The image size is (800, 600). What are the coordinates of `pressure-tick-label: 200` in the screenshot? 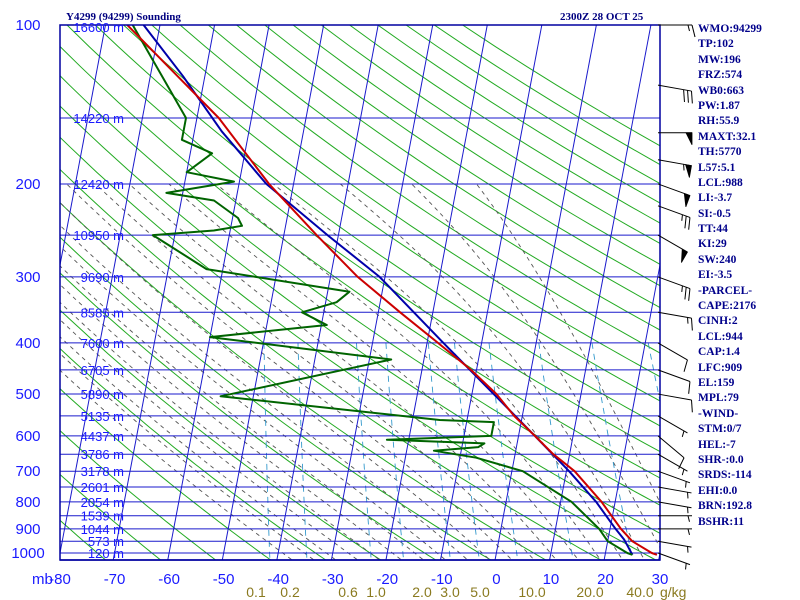 It's located at (27, 184).